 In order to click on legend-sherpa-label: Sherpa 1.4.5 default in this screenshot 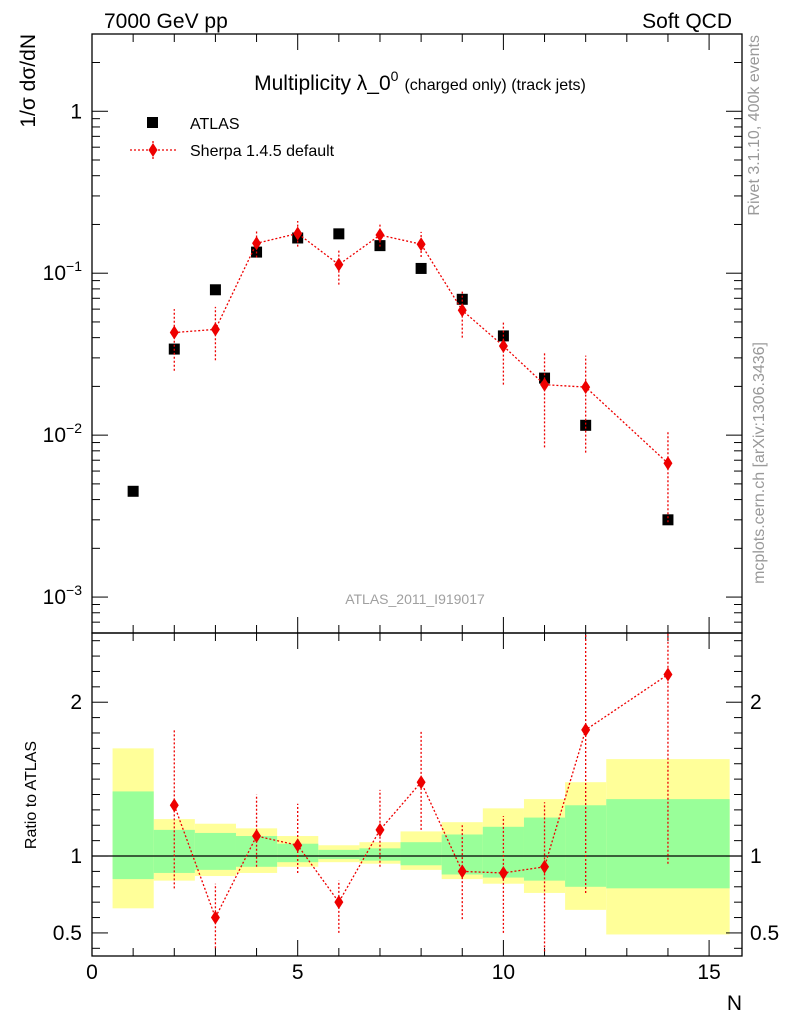, I will do `click(262, 151)`.